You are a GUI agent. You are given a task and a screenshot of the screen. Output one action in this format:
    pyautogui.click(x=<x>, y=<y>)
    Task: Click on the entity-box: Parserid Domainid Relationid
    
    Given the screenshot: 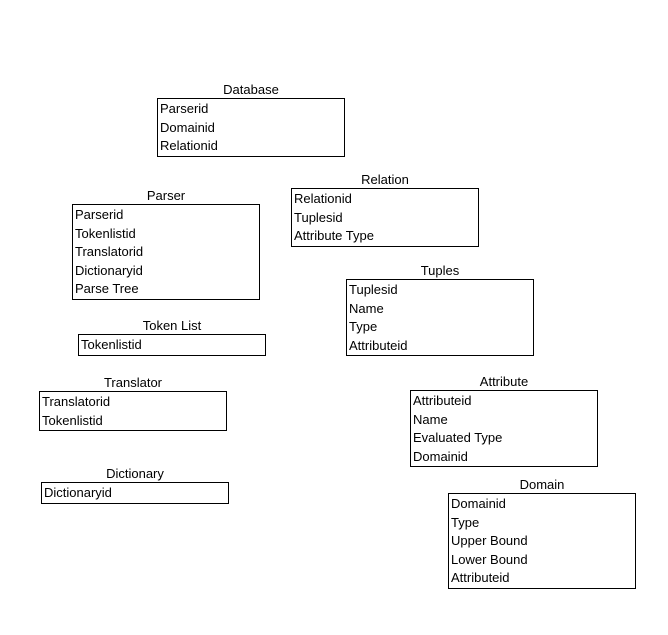 What is the action you would take?
    pyautogui.click(x=251, y=127)
    